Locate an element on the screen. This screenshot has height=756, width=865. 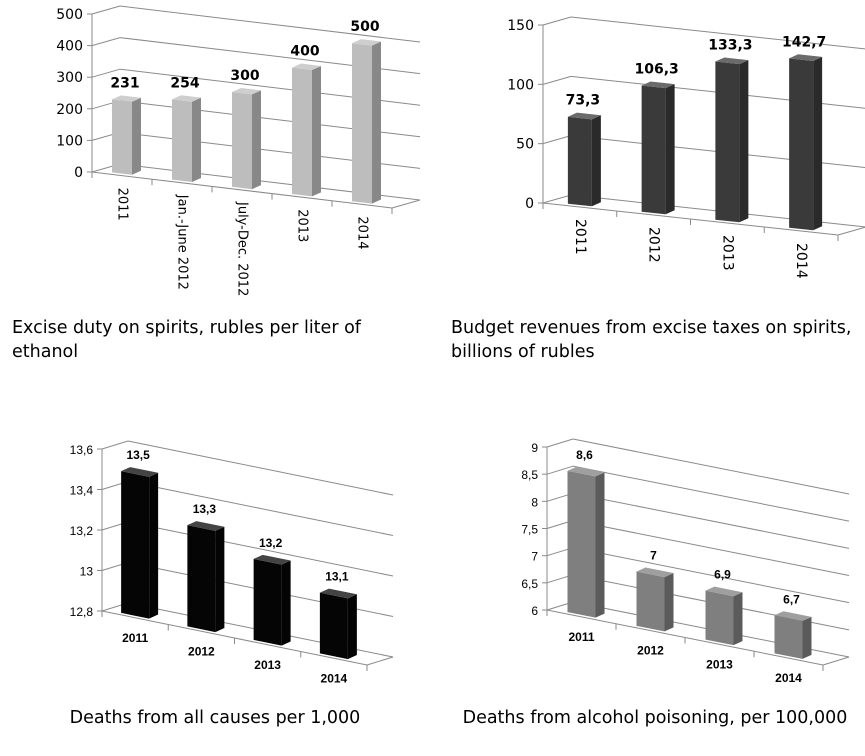
chart-deaths-alcohol-poisoning-svg: 6 6,5 7 7,5 8 8,5 9 8,6 2011 7 2012 6,9 2013 6,7 2014 is located at coordinates (685, 561).